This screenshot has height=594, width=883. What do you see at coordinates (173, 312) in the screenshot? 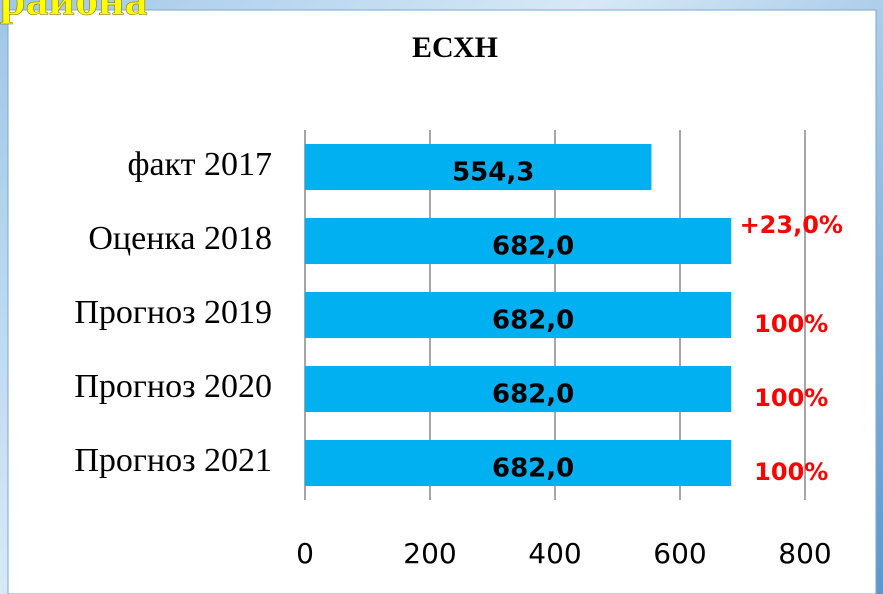
I see `y-tick-label: Прогноз 2019` at bounding box center [173, 312].